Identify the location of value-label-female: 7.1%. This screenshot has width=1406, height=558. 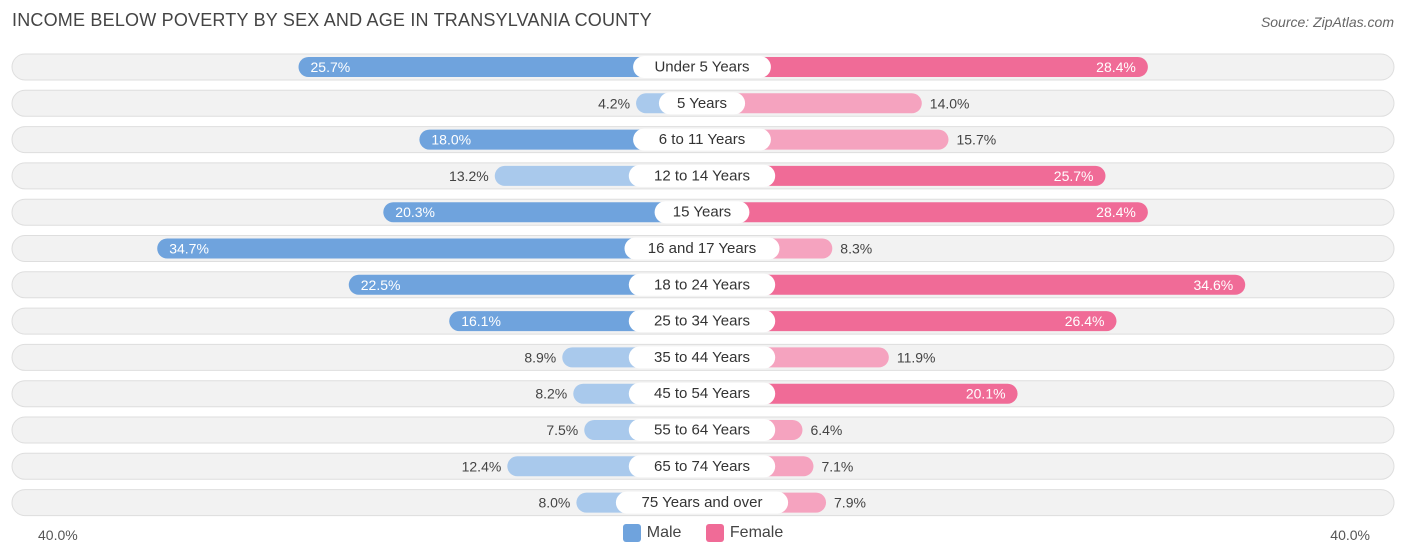
(837, 466).